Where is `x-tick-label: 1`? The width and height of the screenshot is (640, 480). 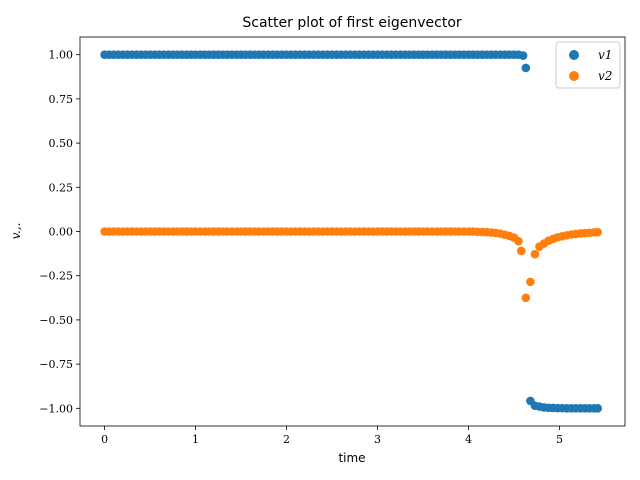
x-tick-label: 1 is located at coordinates (195, 439).